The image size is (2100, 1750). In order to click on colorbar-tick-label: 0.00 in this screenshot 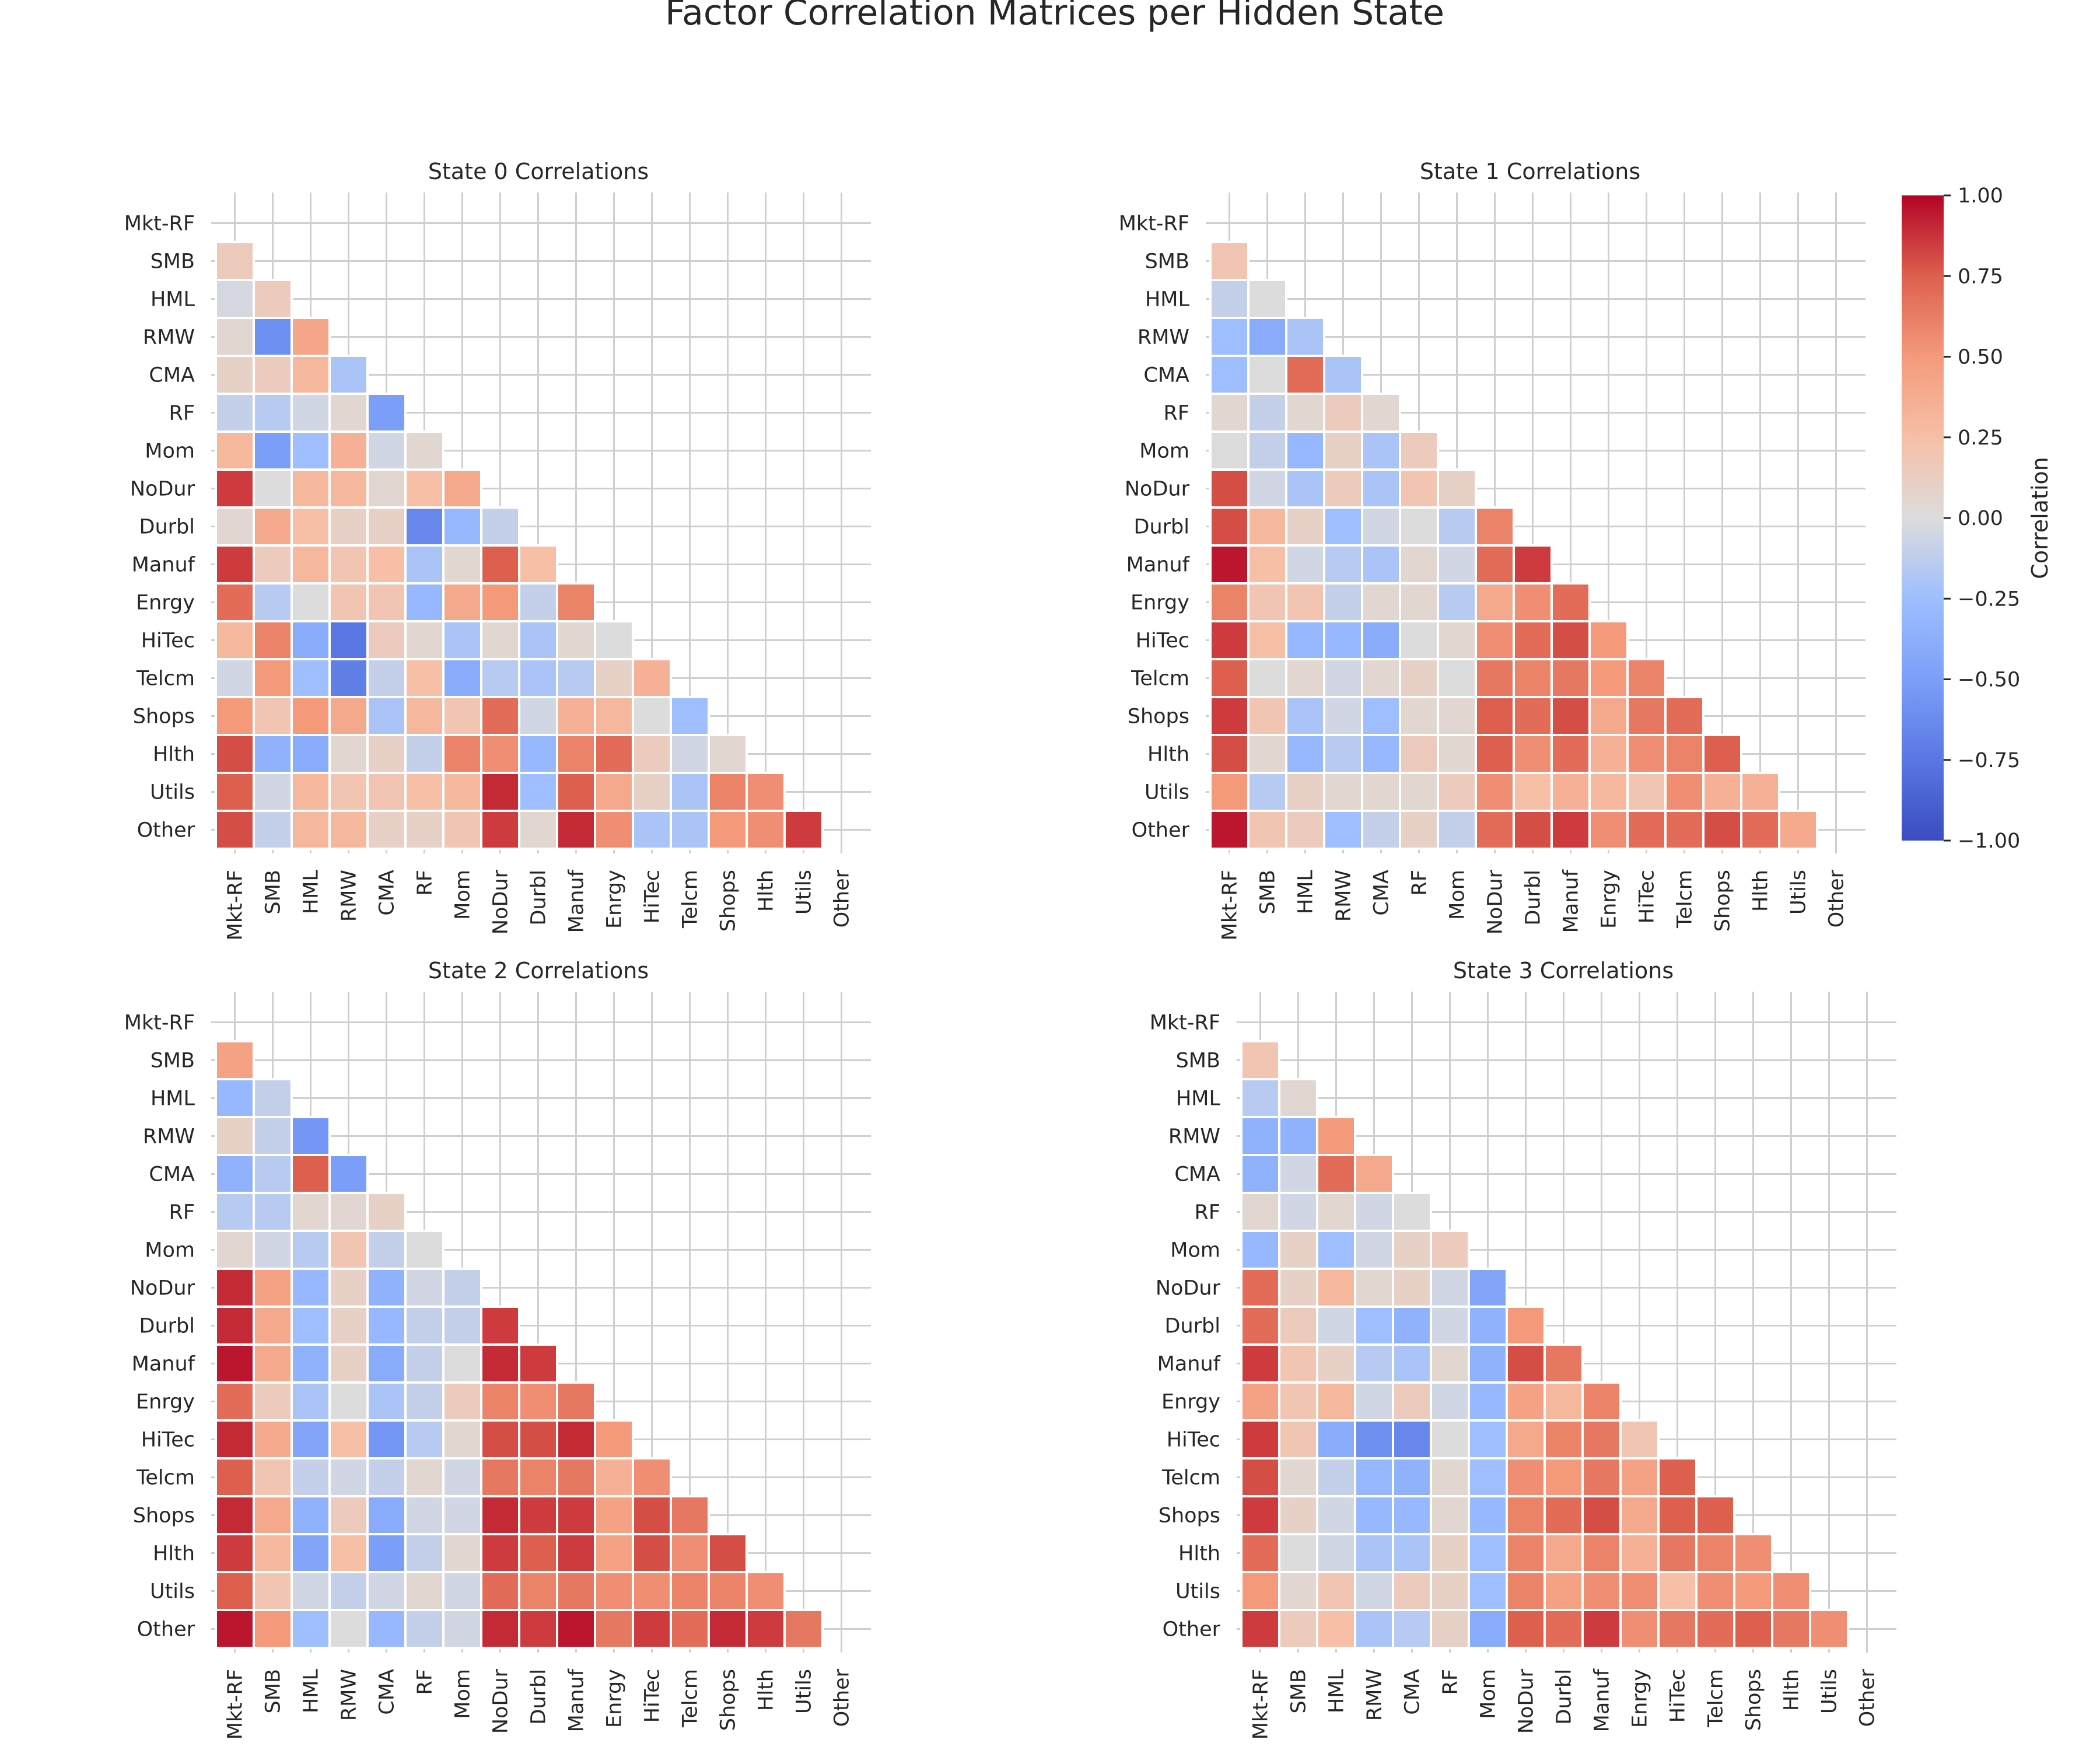, I will do `click(1980, 518)`.